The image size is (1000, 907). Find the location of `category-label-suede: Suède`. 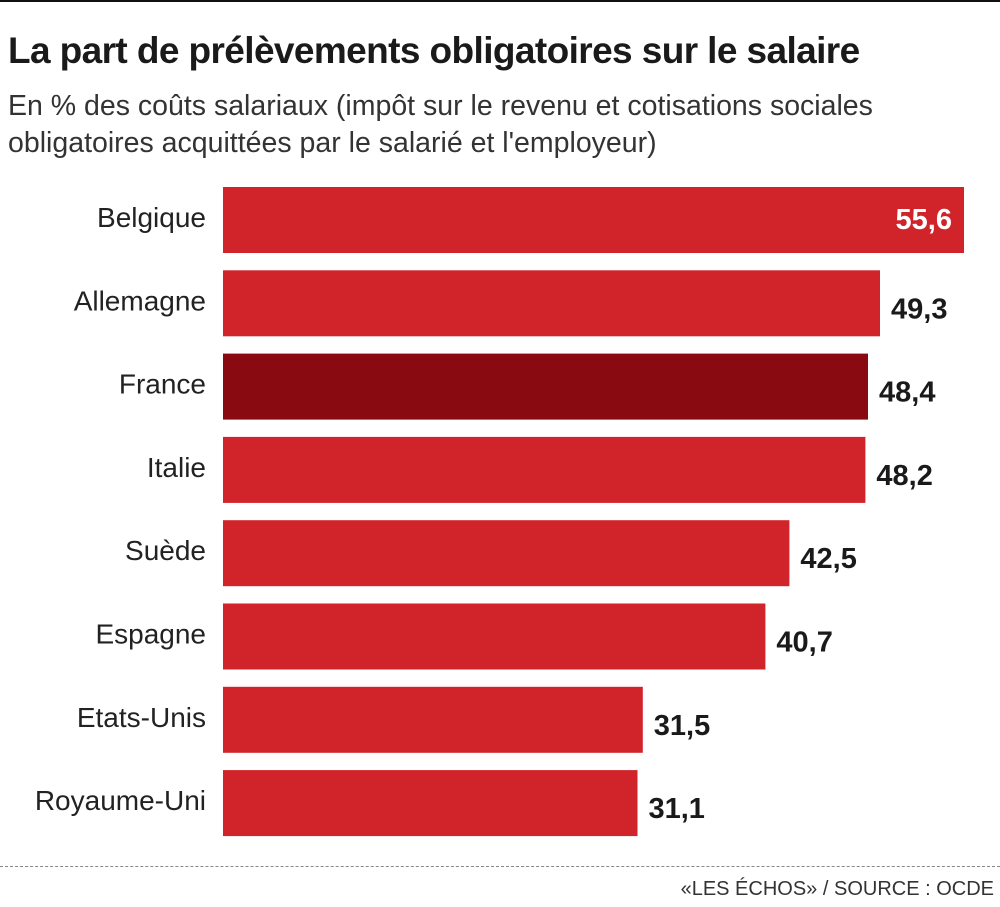

category-label-suede: Suède is located at coordinates (165, 550).